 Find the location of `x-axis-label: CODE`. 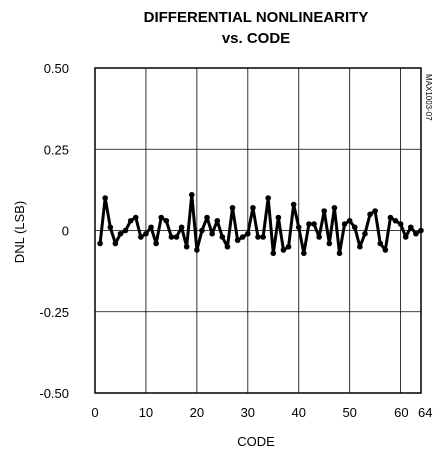

x-axis-label: CODE is located at coordinates (256, 441).